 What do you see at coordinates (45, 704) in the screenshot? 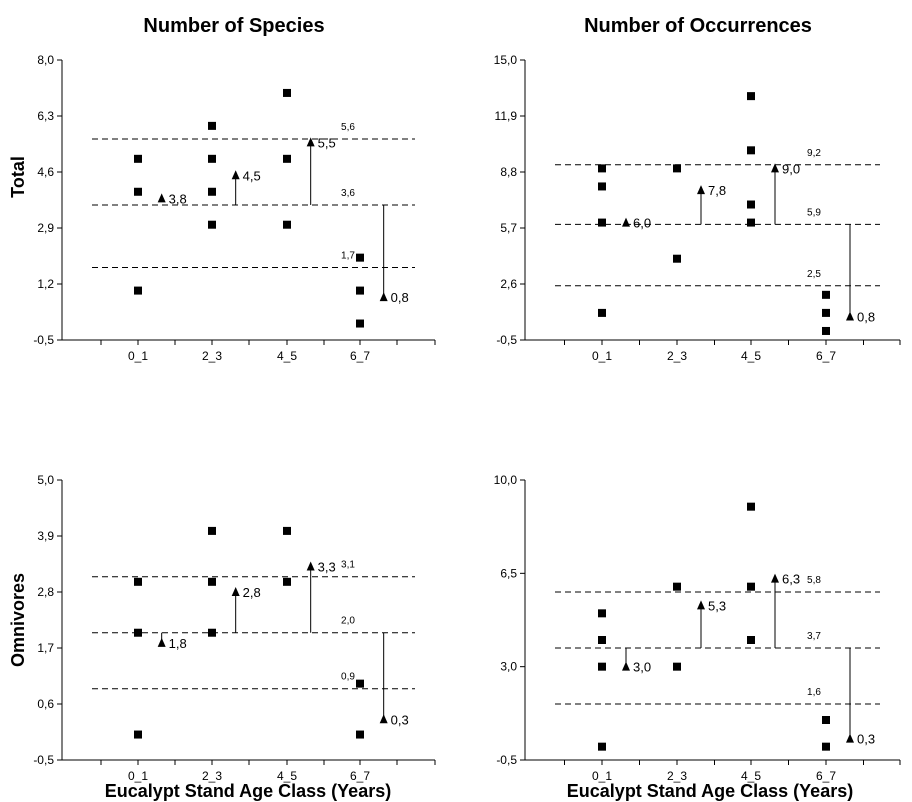
I see `y-tick-label: 0,6` at bounding box center [45, 704].